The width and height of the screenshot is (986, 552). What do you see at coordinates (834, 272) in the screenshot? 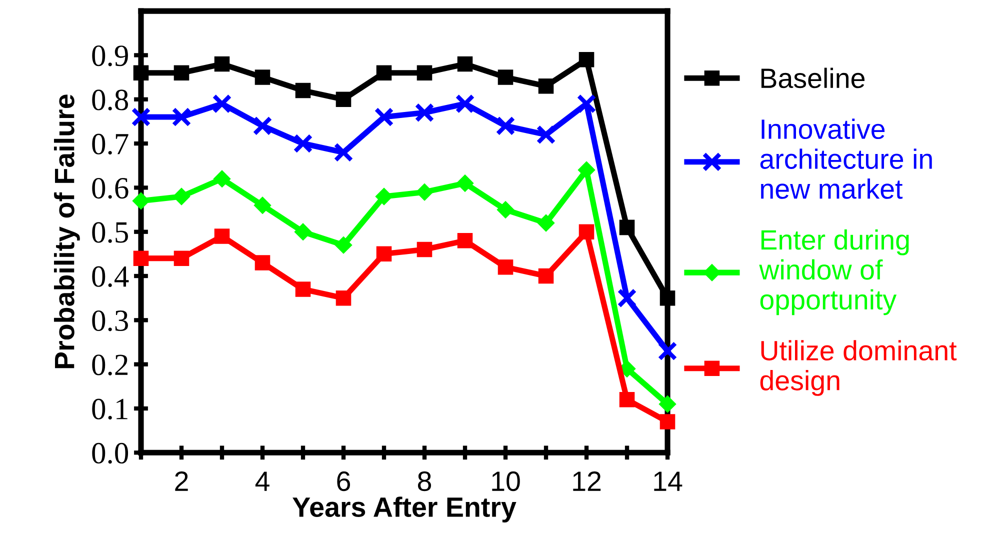
I see `legend-label: Enter during window of opportunity` at bounding box center [834, 272].